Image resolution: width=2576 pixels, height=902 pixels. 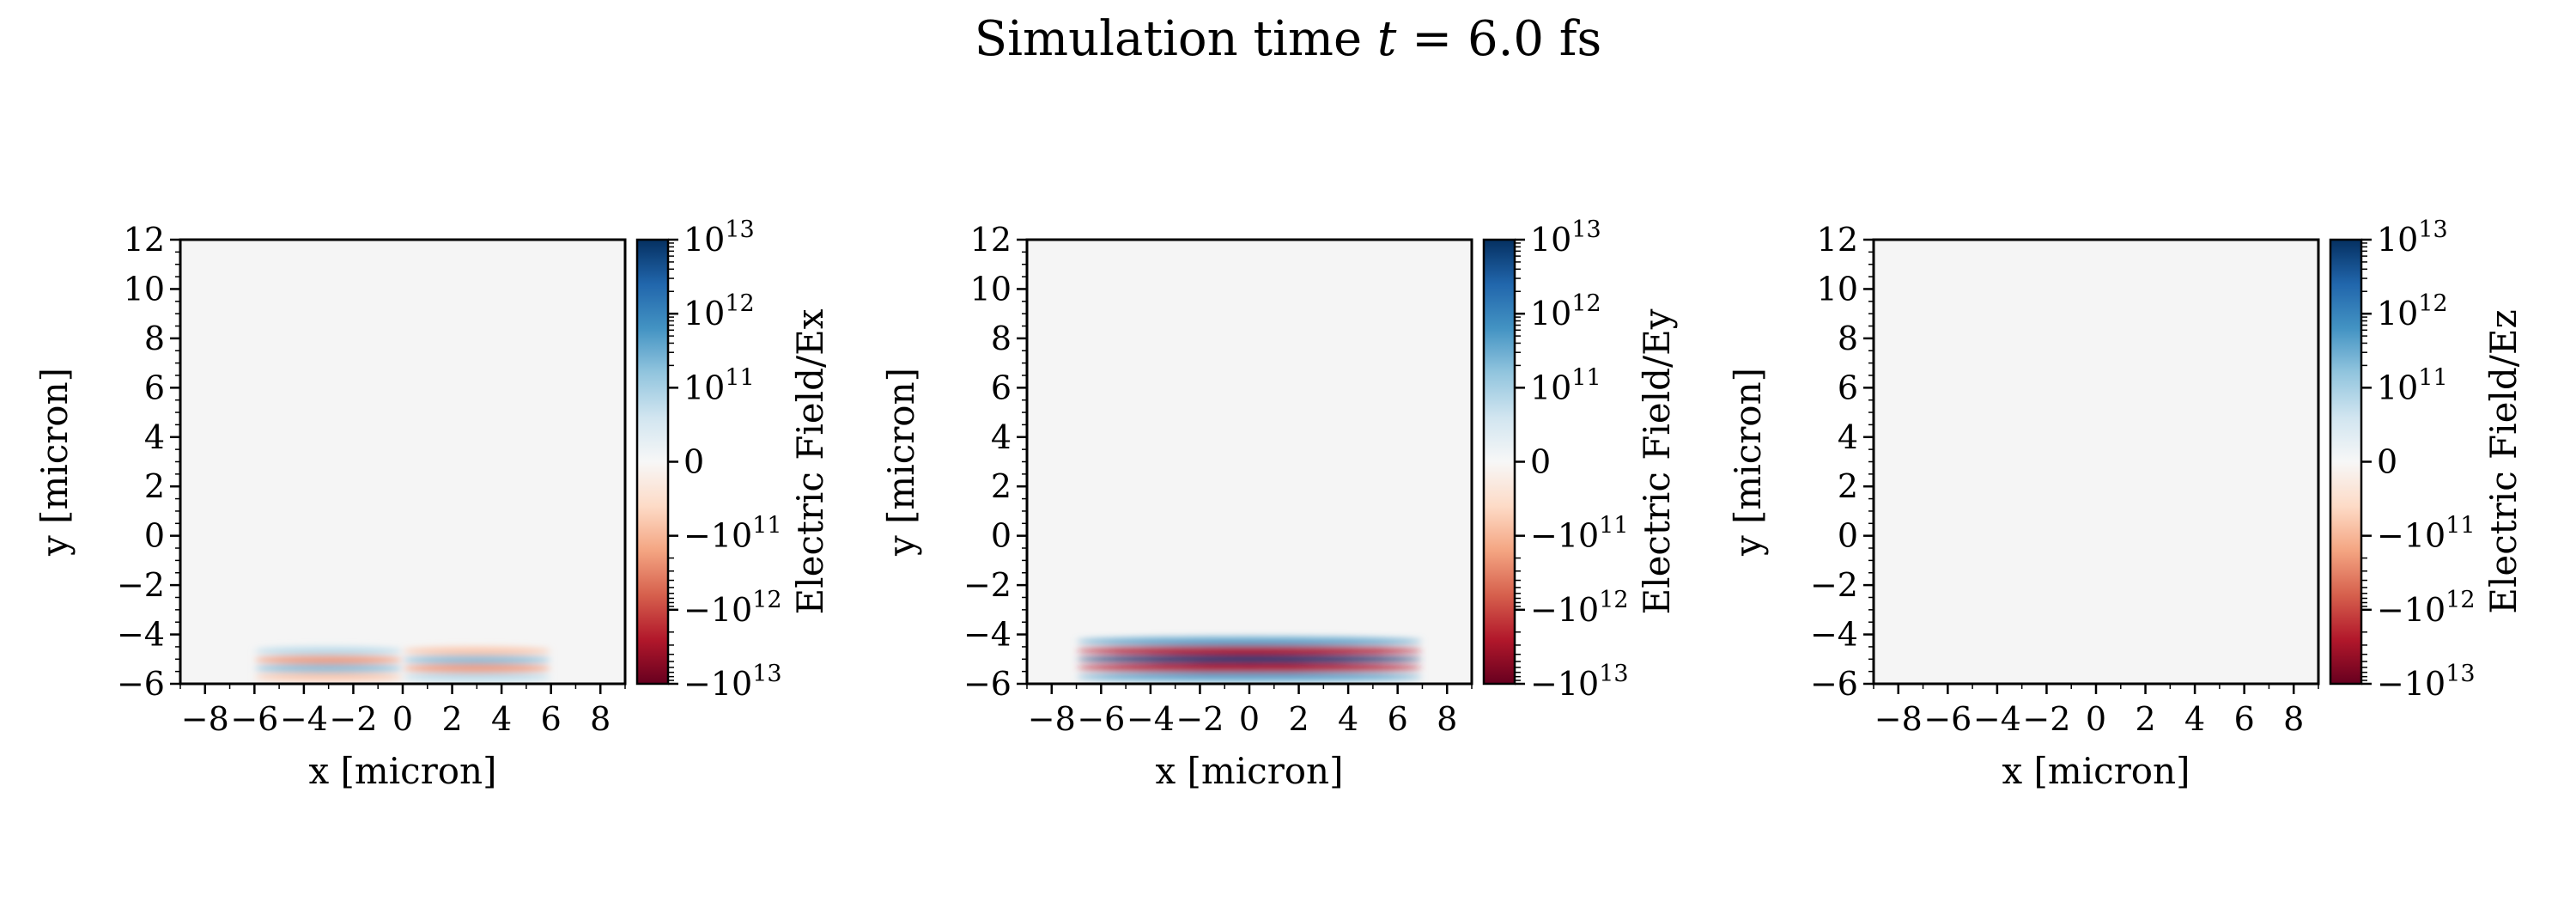 What do you see at coordinates (1499, 39) in the screenshot?
I see `title-suffix: = 6.0 fs` at bounding box center [1499, 39].